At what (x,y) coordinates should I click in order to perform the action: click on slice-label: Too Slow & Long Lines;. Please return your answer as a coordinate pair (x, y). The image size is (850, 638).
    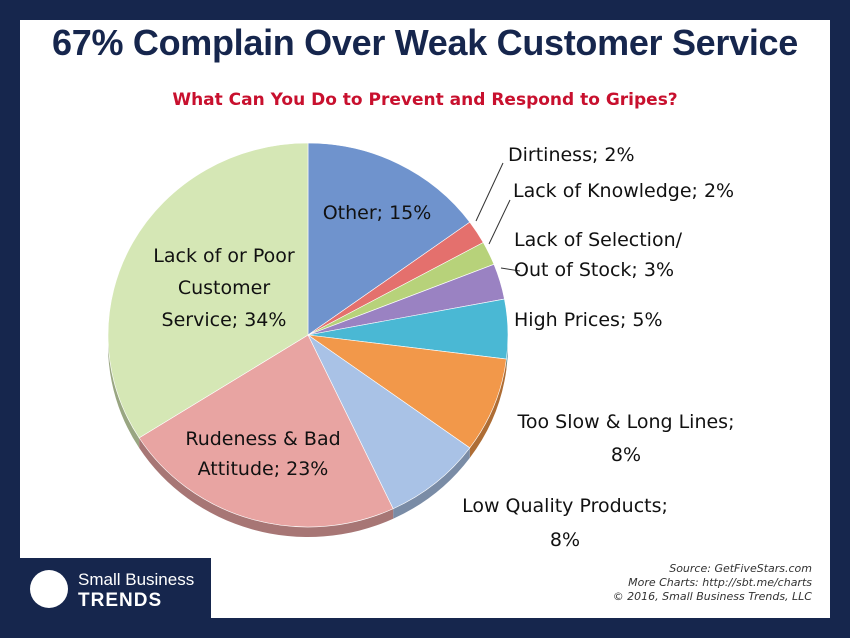
    Looking at the image, I should click on (626, 422).